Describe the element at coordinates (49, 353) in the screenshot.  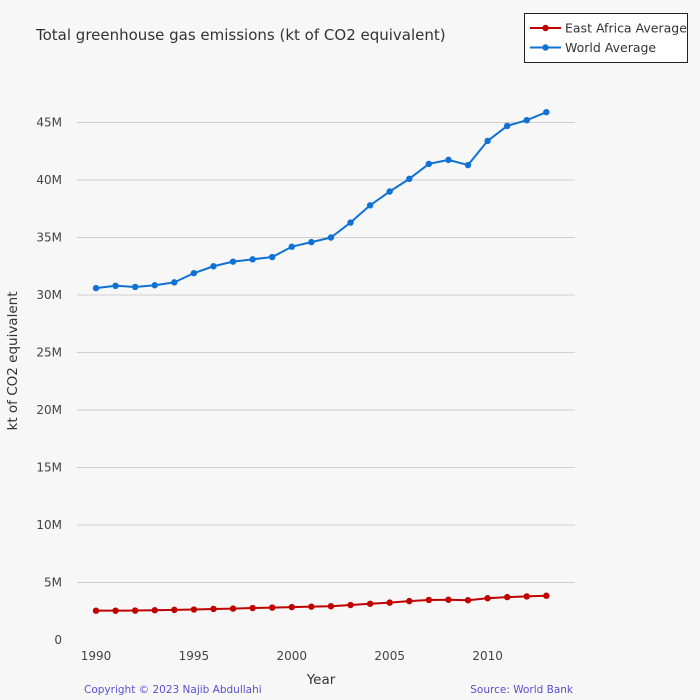
I see `y-tick-label: 25M` at that location.